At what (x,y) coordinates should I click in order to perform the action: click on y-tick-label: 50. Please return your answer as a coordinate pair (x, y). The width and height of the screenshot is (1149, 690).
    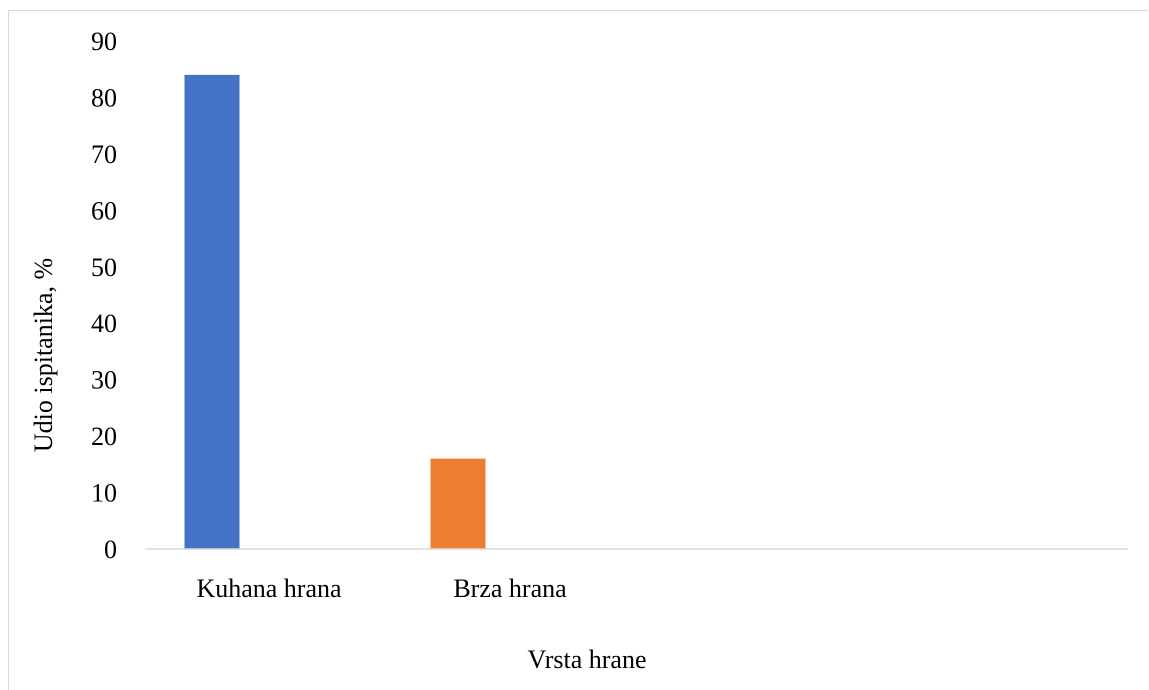
    Looking at the image, I should click on (104, 267).